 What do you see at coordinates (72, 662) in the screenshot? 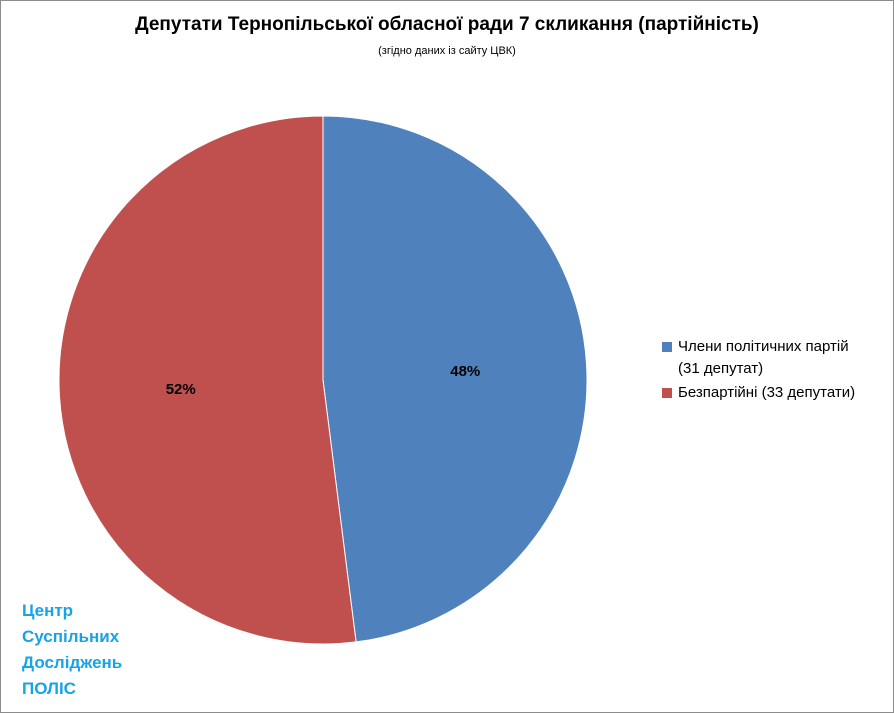
I see `watermark-line-3: Досліджень` at bounding box center [72, 662].